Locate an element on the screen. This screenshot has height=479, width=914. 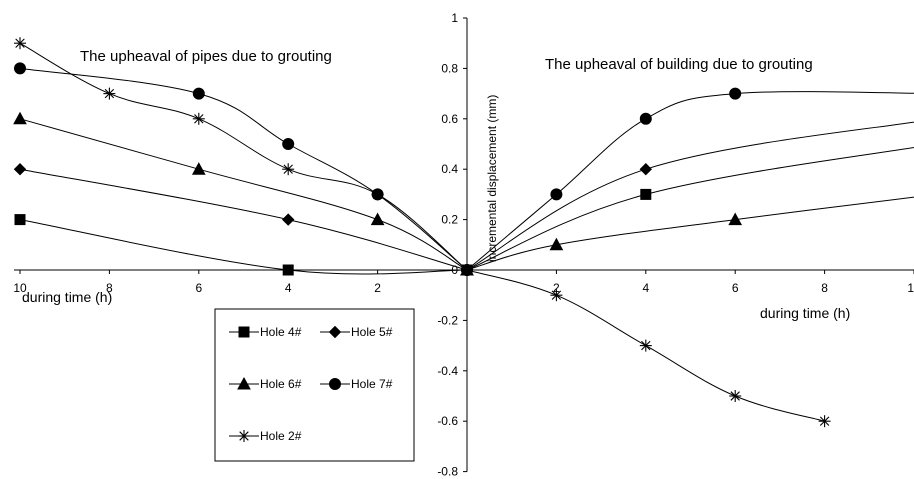
right-x-tick-label: 8 is located at coordinates (824, 288).